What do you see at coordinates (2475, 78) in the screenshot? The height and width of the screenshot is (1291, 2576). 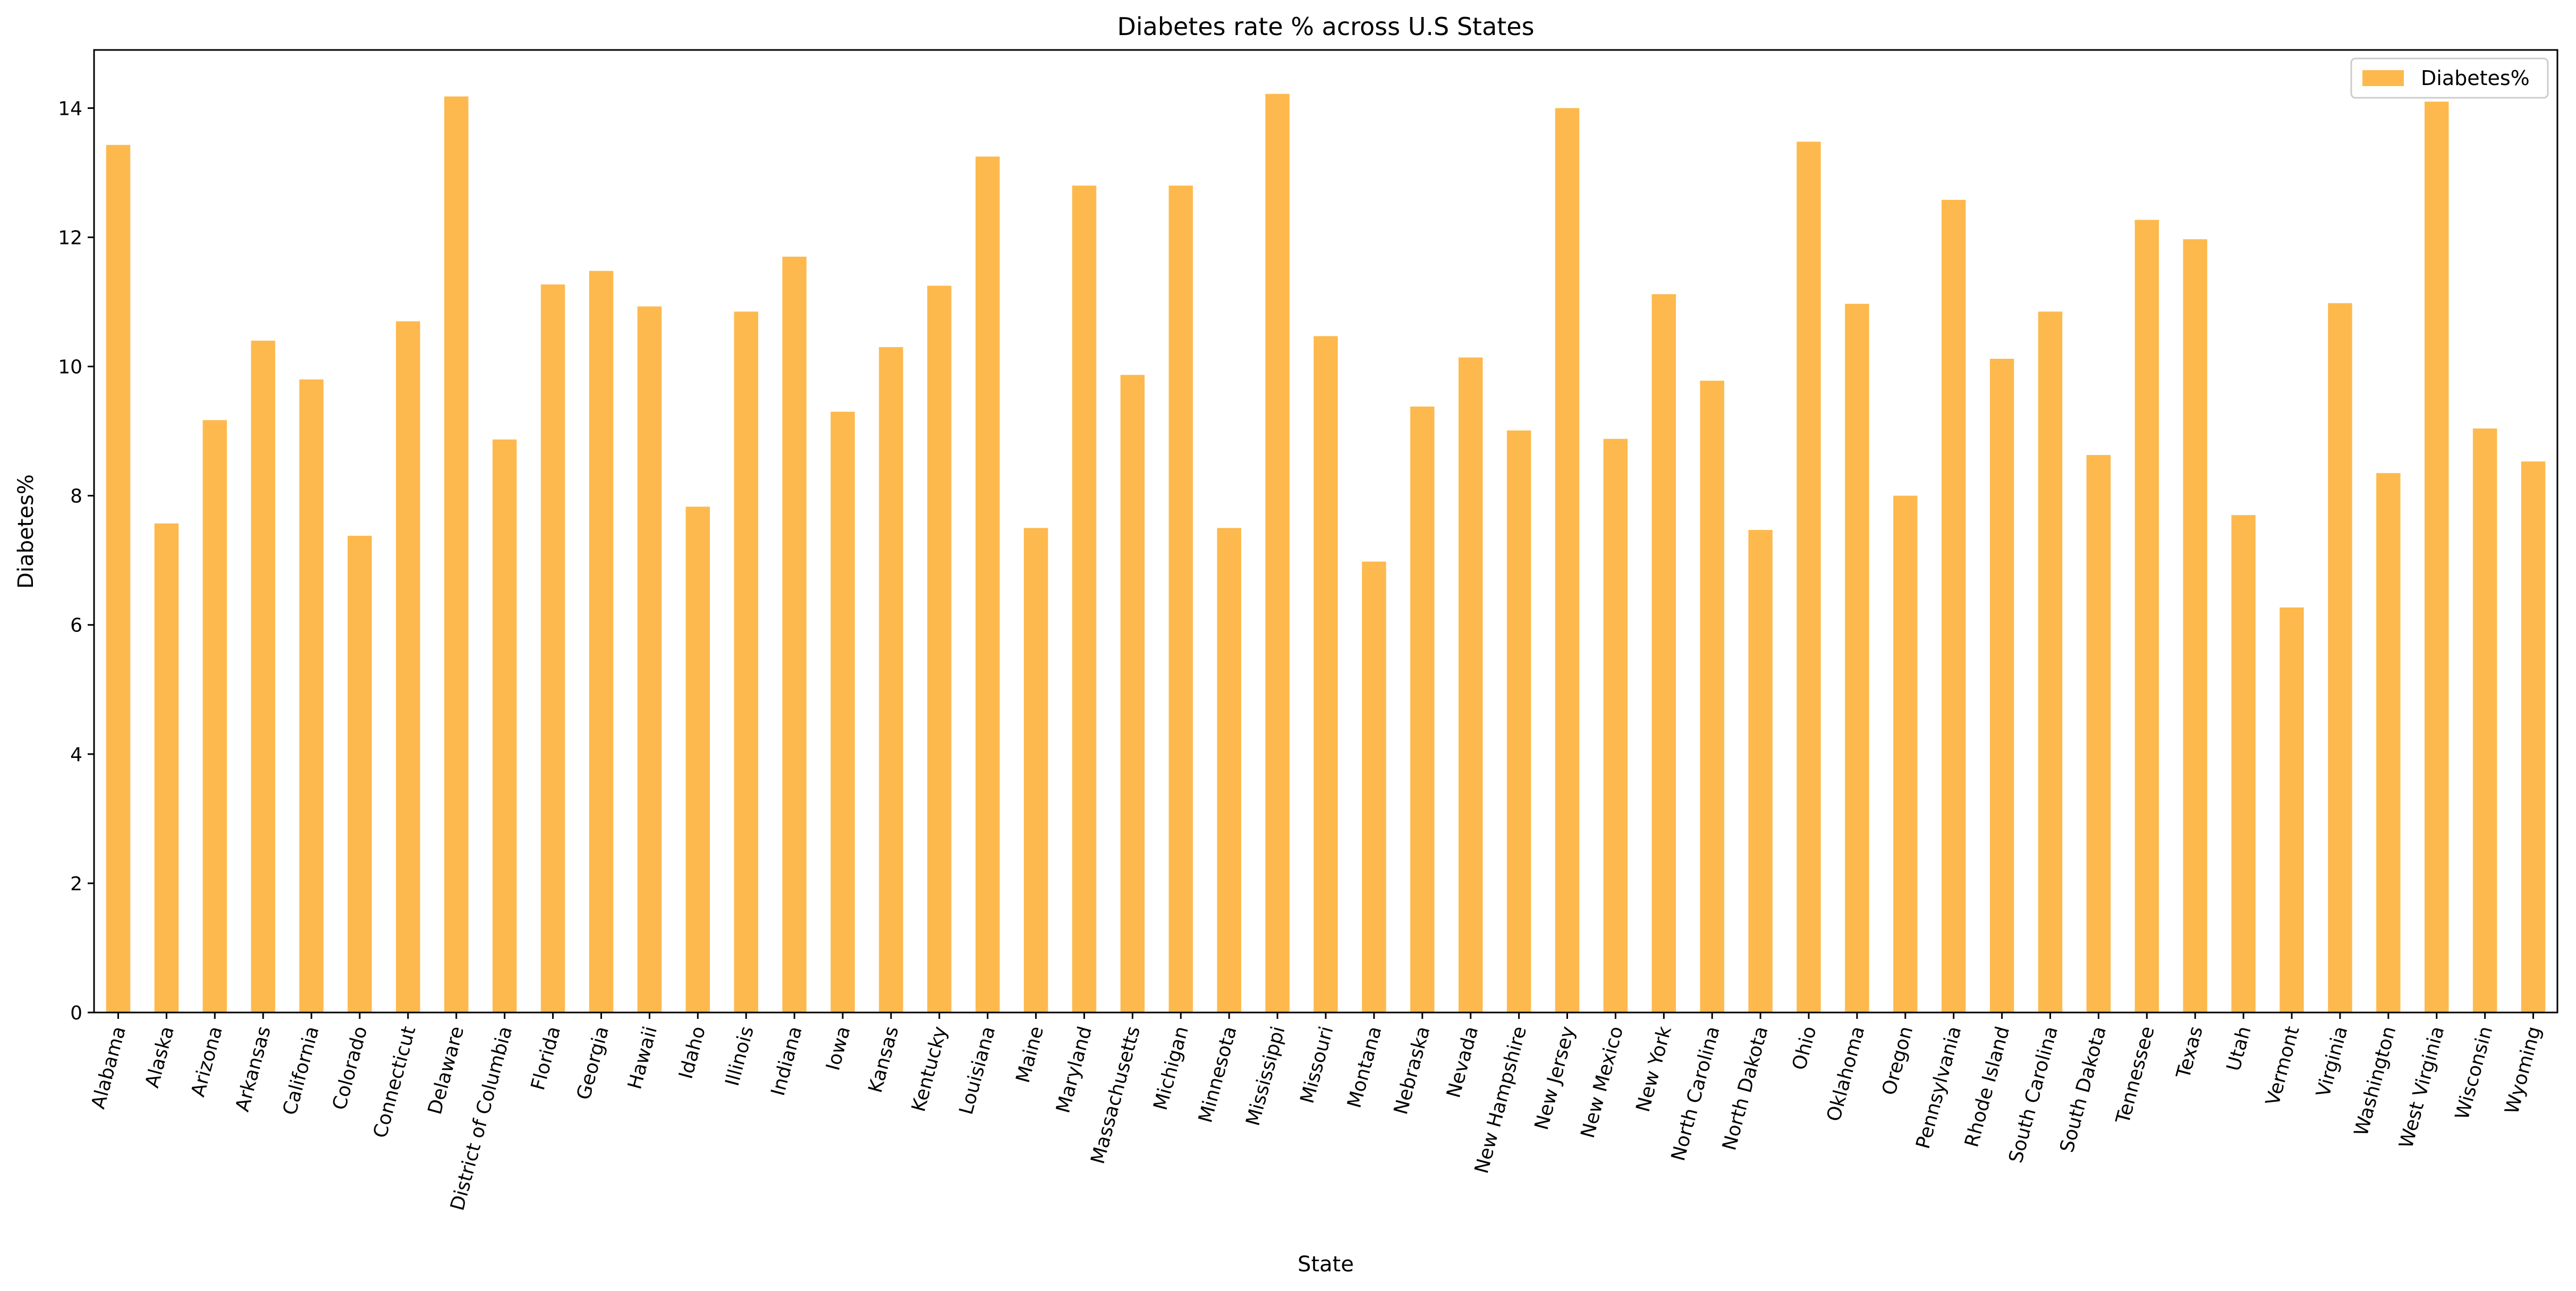 I see `legend-label: Diabetes%` at bounding box center [2475, 78].